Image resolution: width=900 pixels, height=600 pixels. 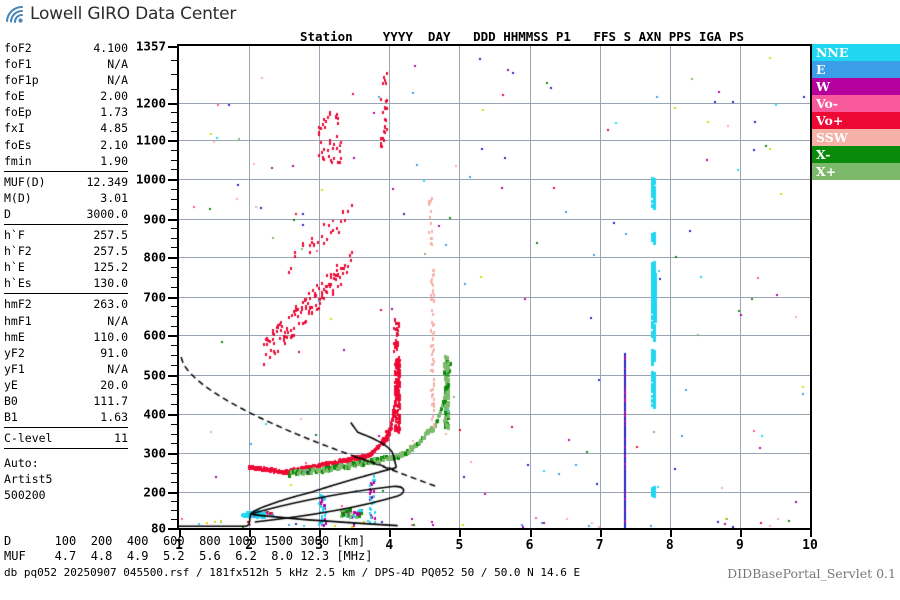 What do you see at coordinates (856, 154) in the screenshot?
I see `legend-item-x: X-` at bounding box center [856, 154].